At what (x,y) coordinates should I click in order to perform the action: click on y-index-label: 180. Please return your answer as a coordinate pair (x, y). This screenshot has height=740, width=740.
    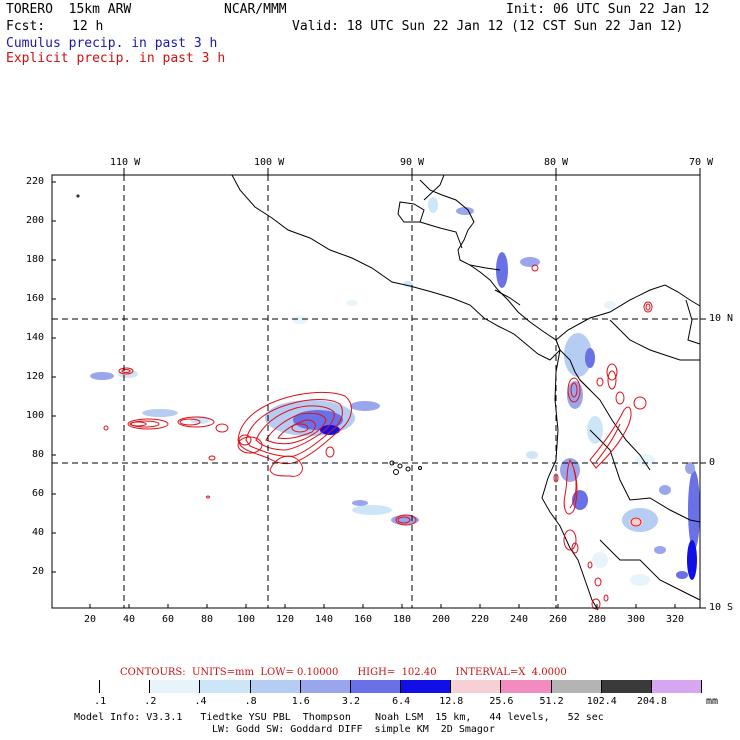
    Looking at the image, I should click on (35, 259).